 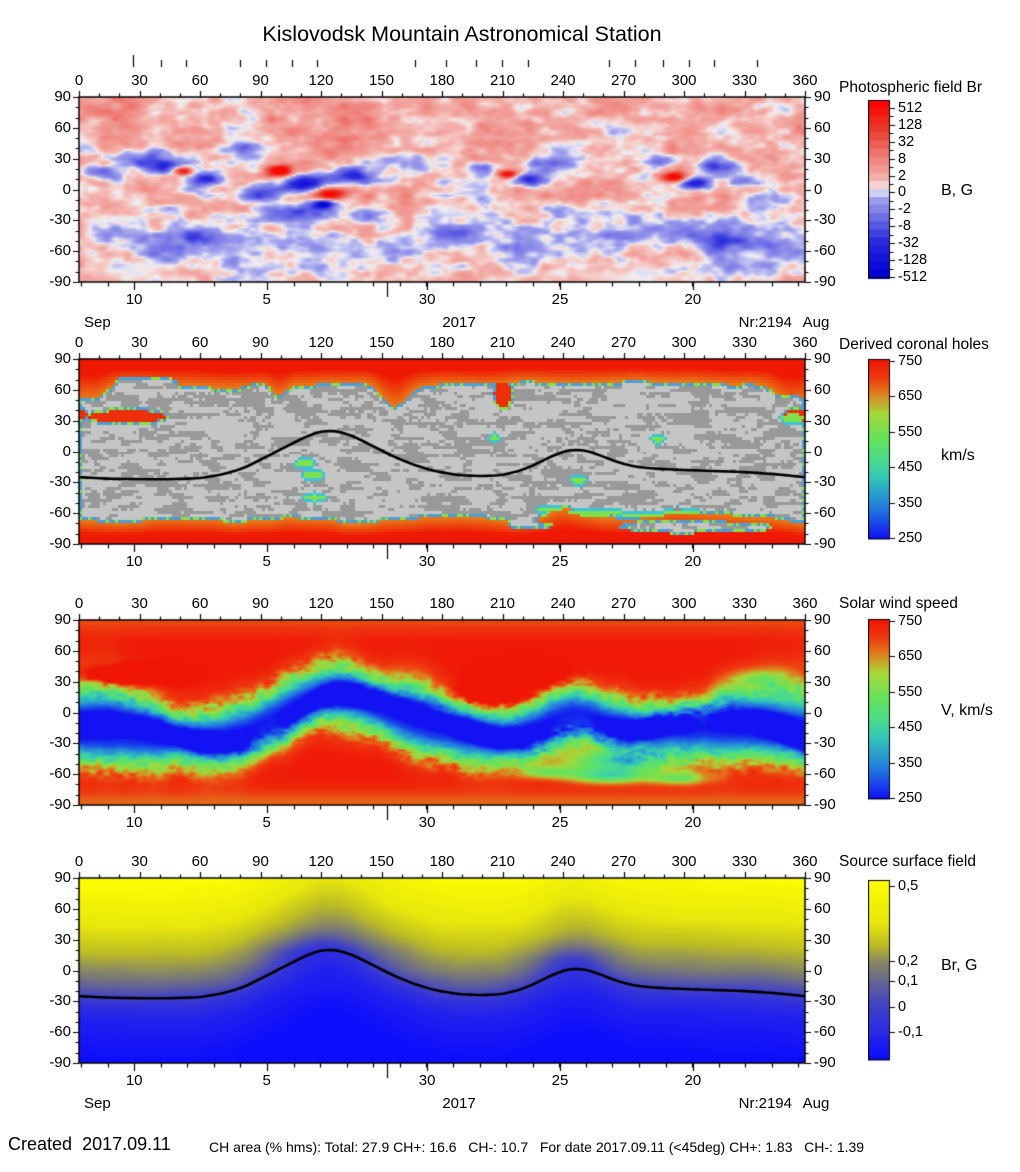 I want to click on lat-tick-label-right: 90, so click(x=822, y=619).